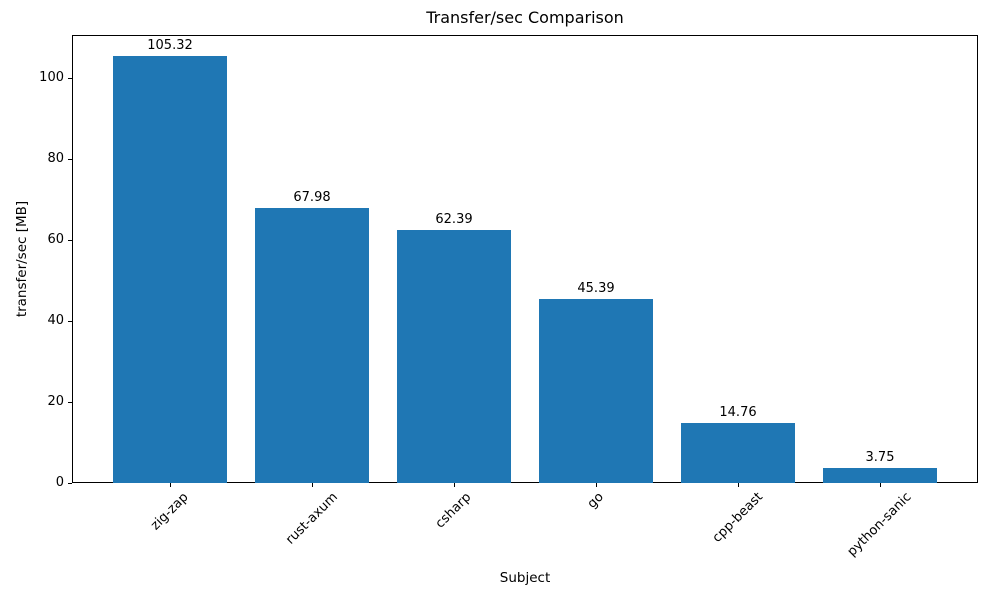  I want to click on x-tick-label-python-sanic: python-sanic, so click(879, 525).